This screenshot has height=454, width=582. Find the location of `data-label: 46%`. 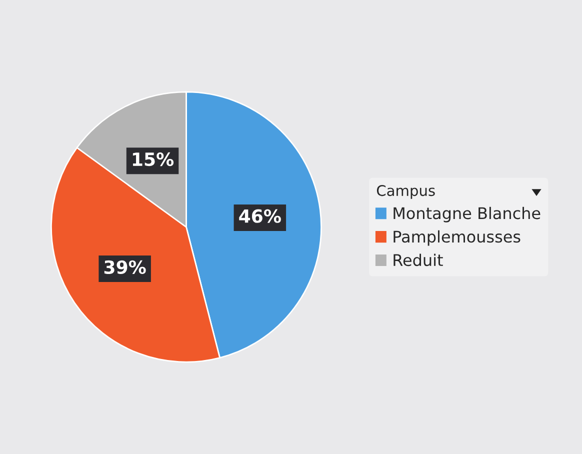

data-label: 46% is located at coordinates (260, 216).